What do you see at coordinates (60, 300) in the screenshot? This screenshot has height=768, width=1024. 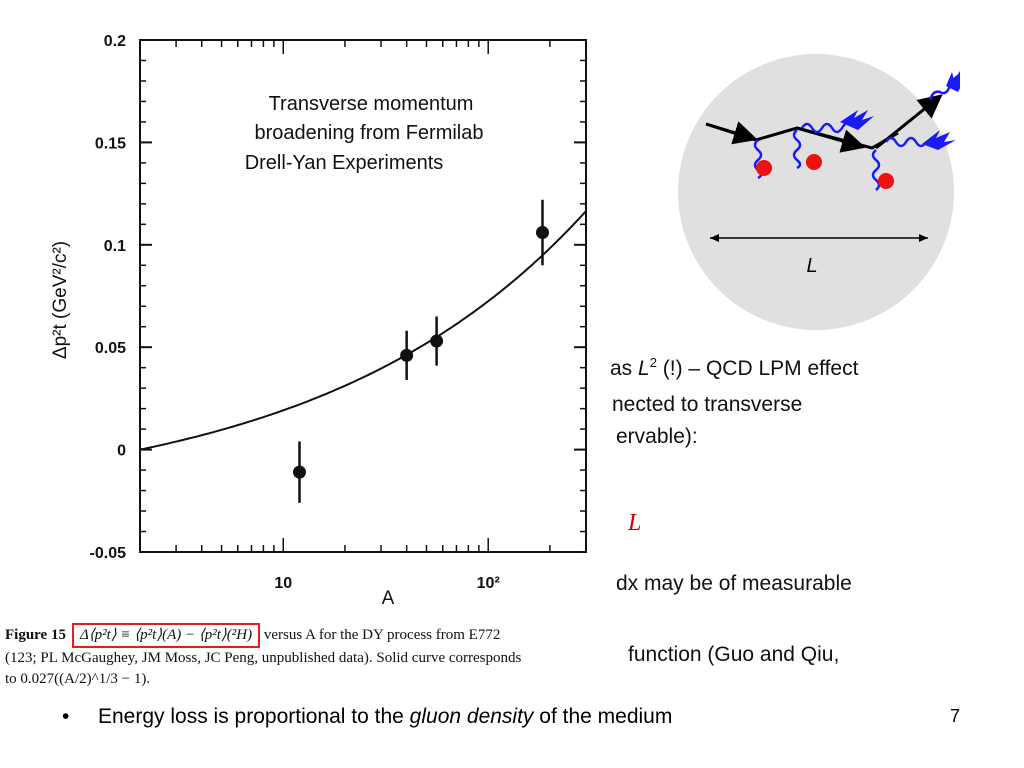 I see `y-axis-label: Δp²t (GeV²/c²)` at bounding box center [60, 300].